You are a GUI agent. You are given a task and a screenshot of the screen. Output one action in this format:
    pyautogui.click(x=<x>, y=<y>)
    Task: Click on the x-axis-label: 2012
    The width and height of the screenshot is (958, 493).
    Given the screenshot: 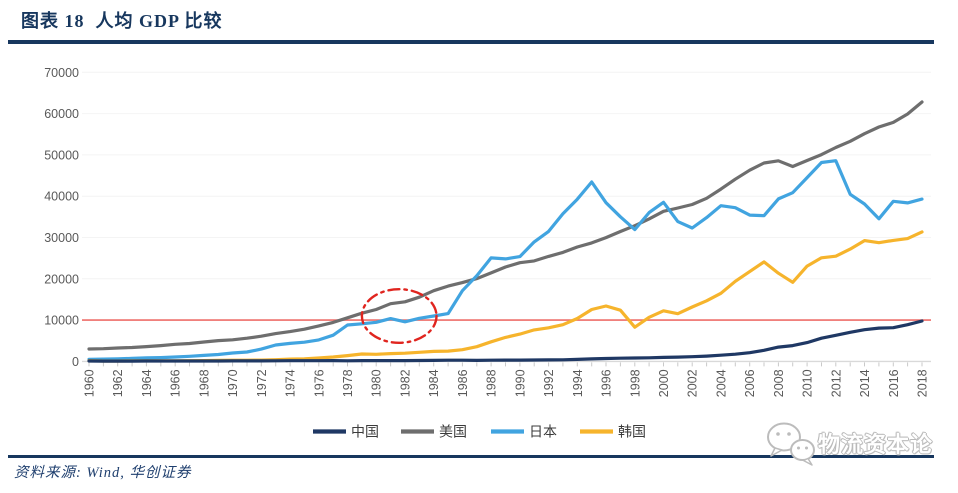 What is the action you would take?
    pyautogui.click(x=836, y=383)
    